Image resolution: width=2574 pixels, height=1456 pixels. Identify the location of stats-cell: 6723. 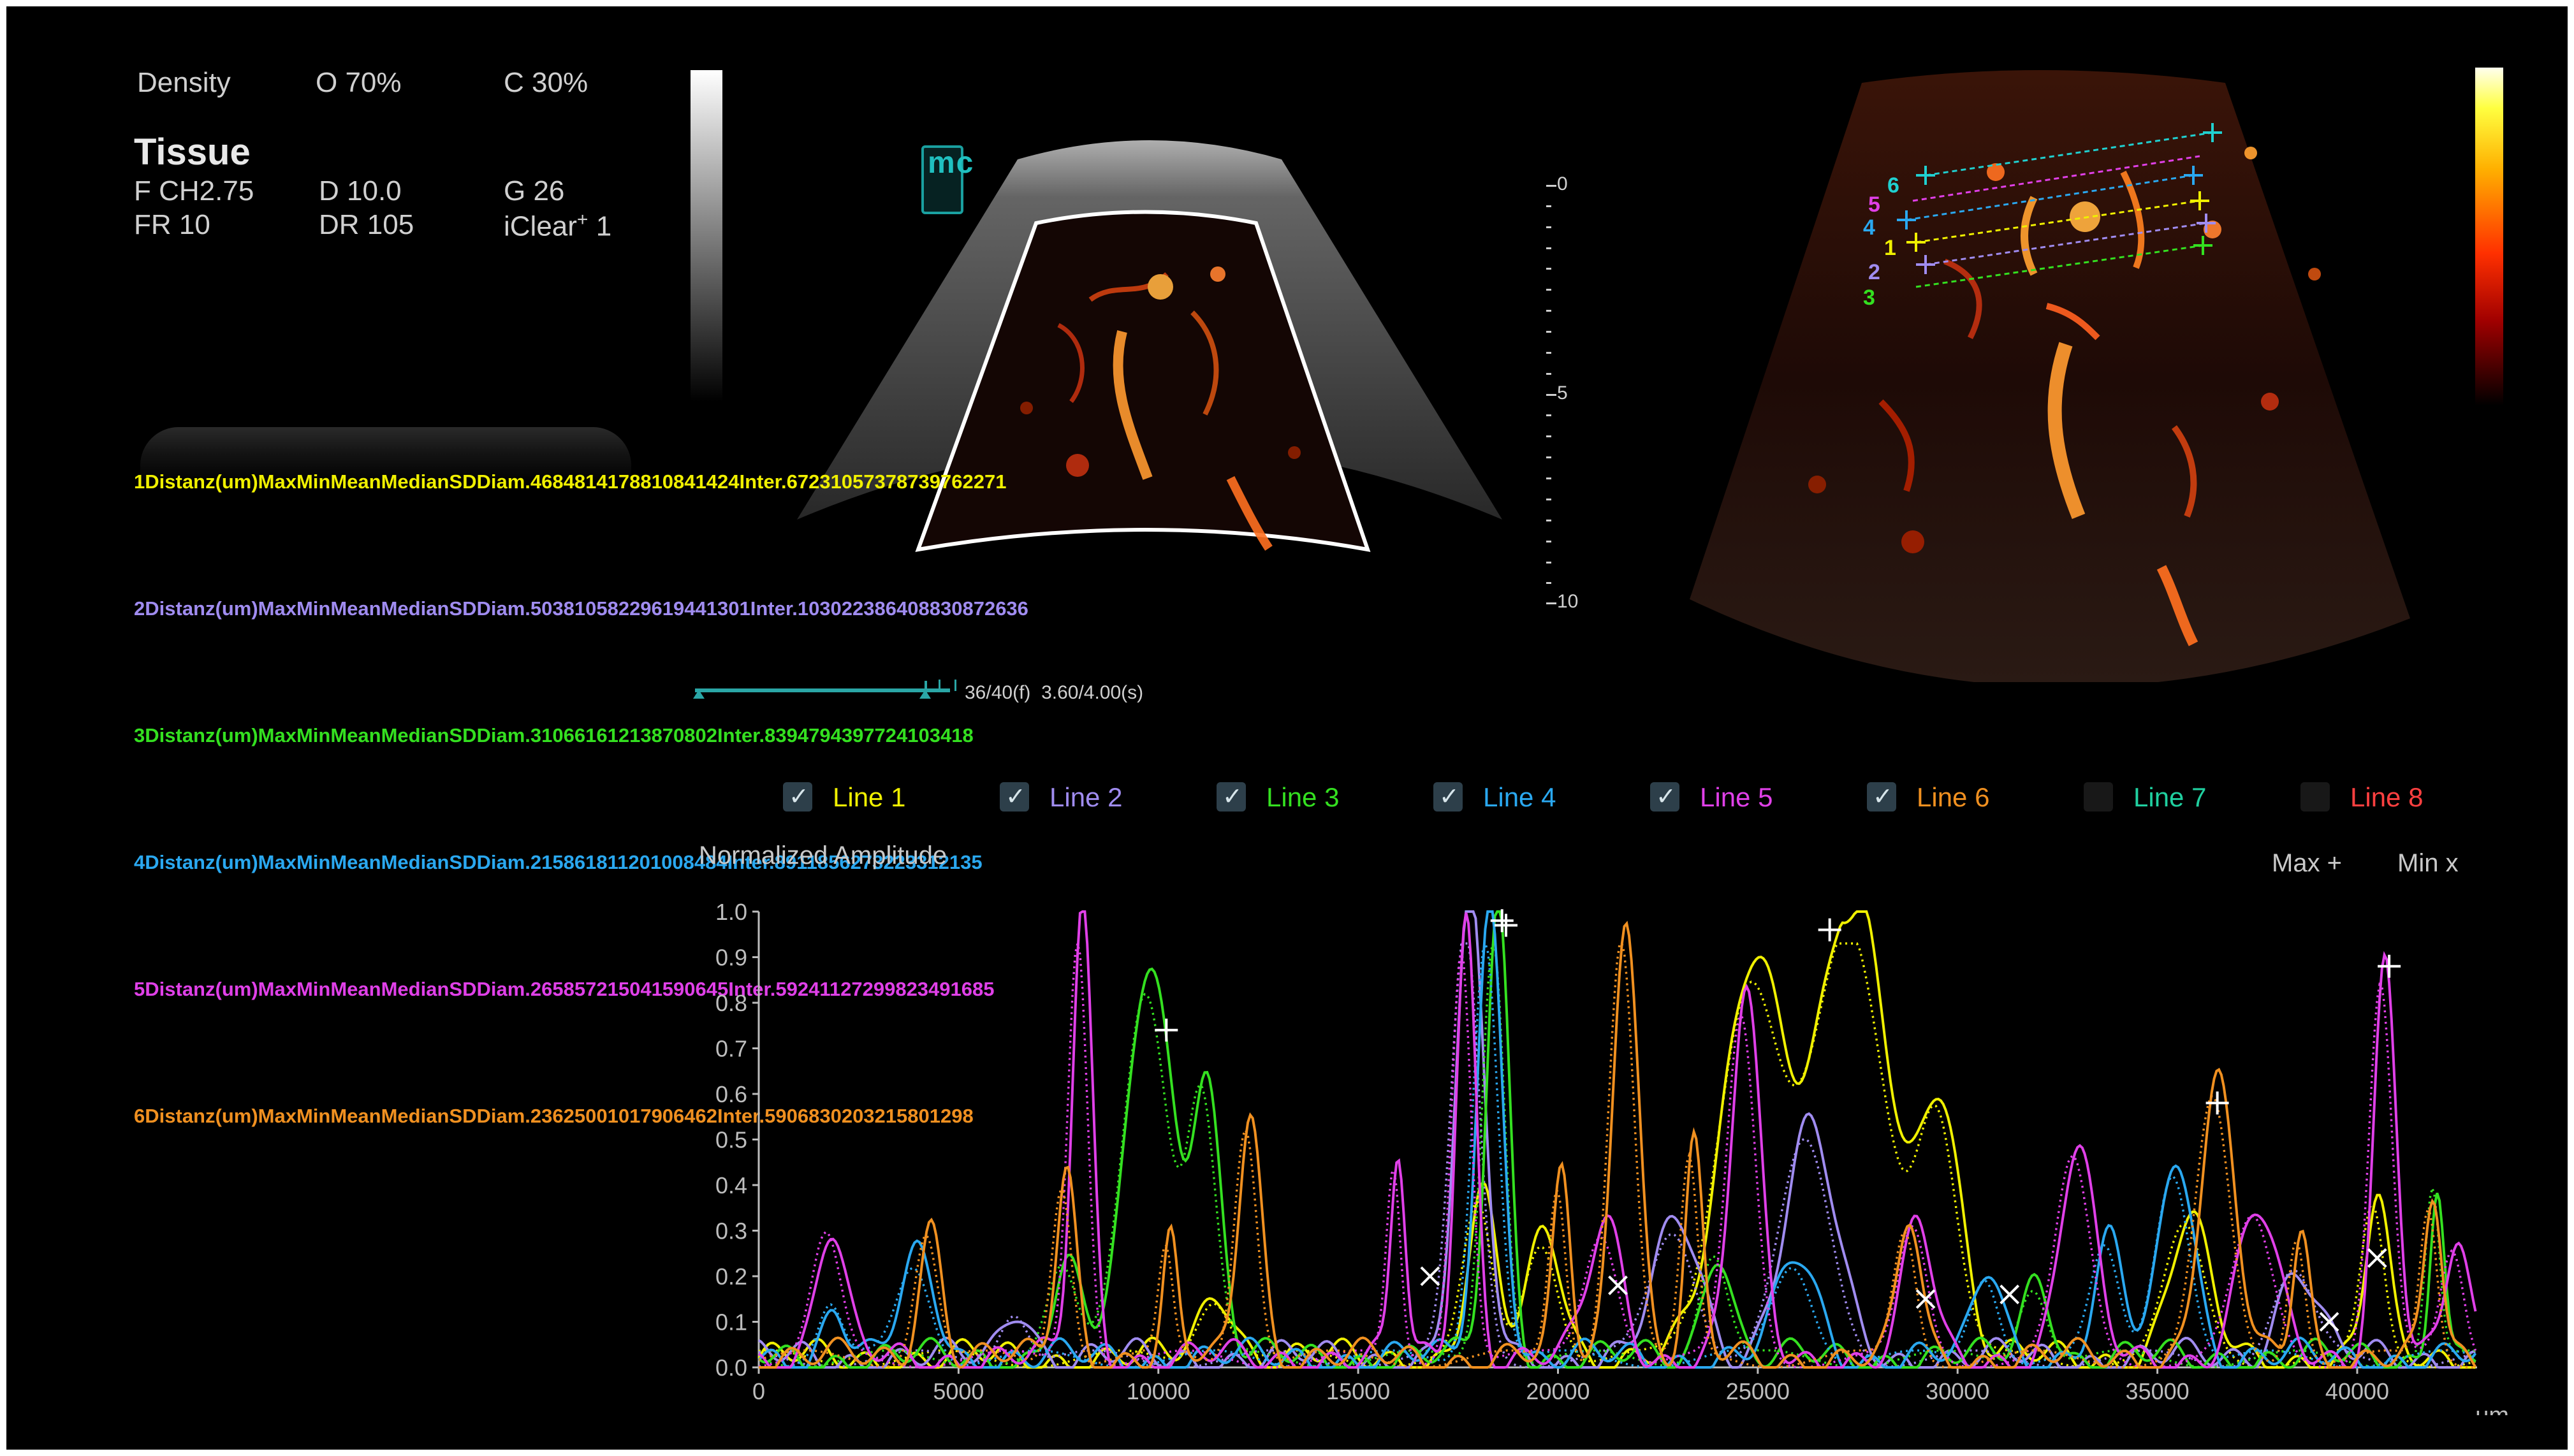
(808, 481).